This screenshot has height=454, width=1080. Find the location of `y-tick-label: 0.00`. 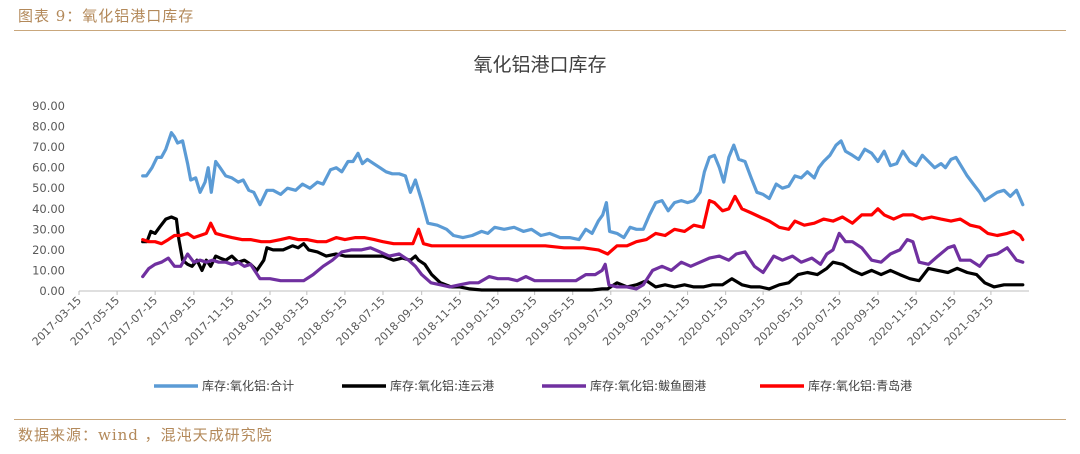

y-tick-label: 0.00 is located at coordinates (52, 291).